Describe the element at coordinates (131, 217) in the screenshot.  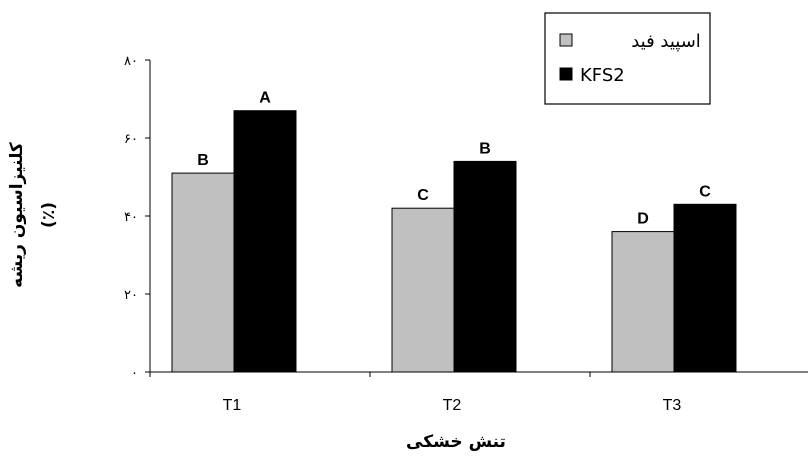
I see `y-tick-label: ۴۰` at that location.